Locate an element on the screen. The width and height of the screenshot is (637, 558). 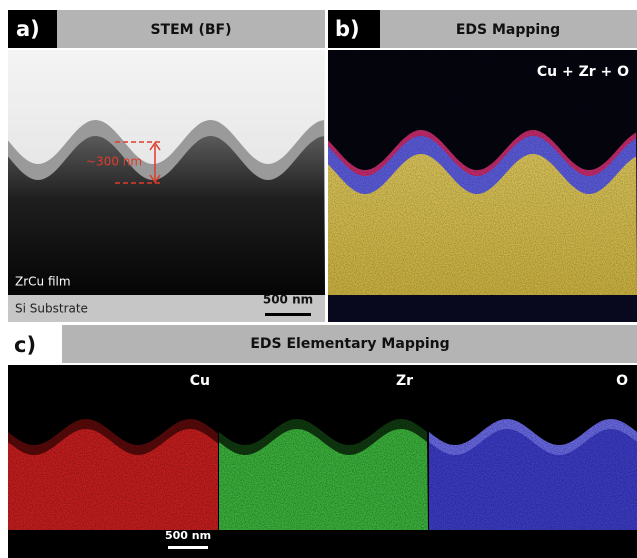
map-label: Cu + Zr + O is located at coordinates (583, 72).